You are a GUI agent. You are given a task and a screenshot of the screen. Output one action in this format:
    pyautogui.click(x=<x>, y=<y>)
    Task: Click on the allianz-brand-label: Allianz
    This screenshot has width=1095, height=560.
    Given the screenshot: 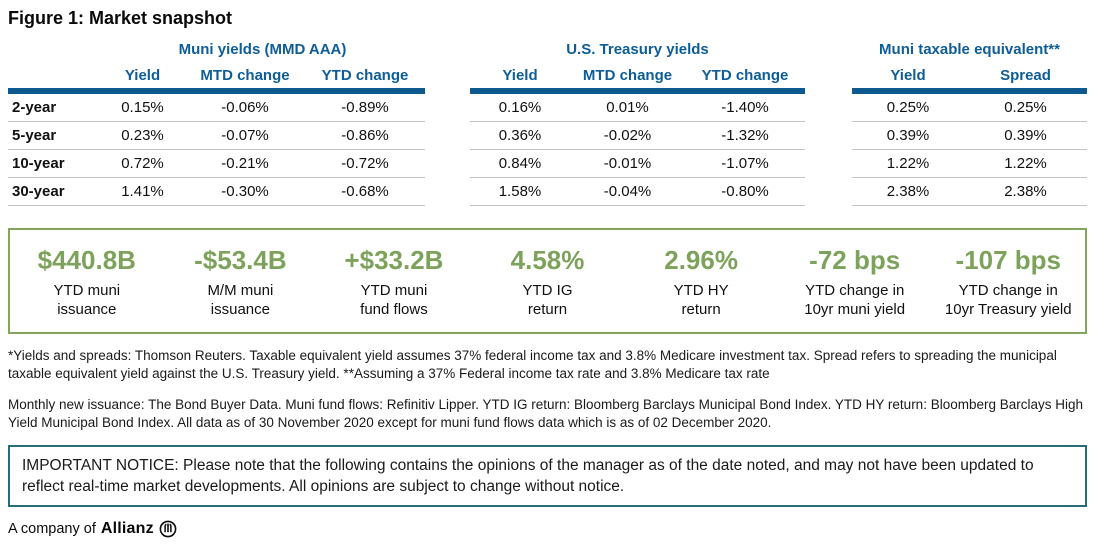 What is the action you would take?
    pyautogui.click(x=127, y=528)
    